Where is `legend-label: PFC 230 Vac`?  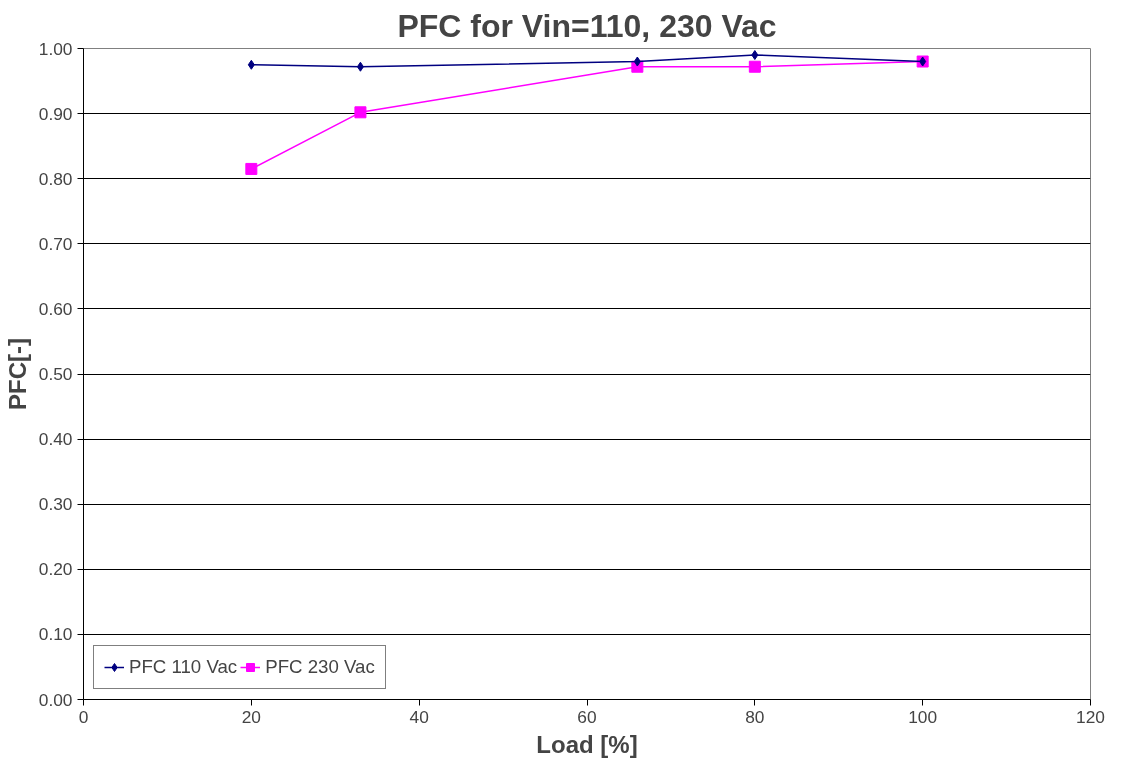
legend-label: PFC 230 Vac is located at coordinates (320, 667).